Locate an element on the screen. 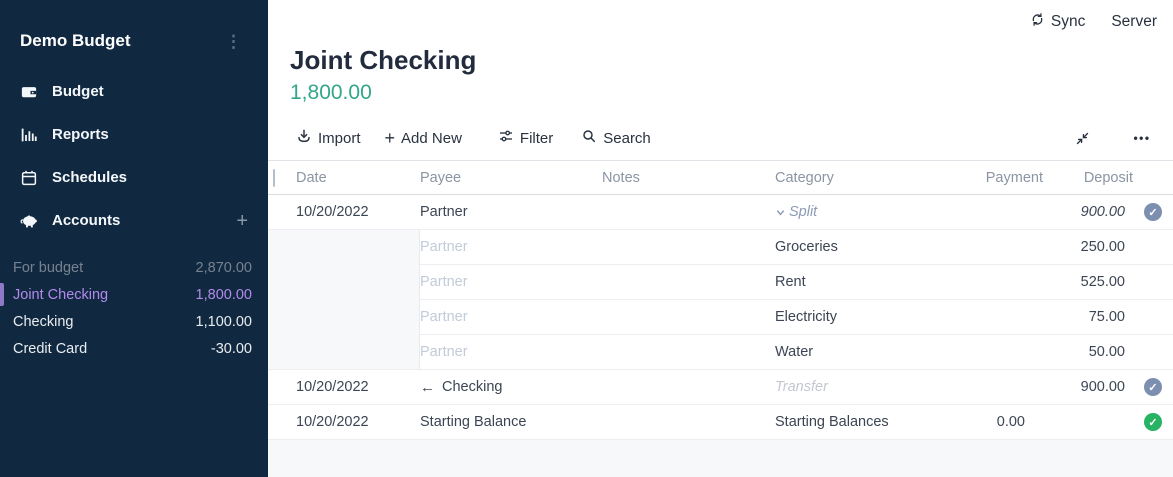 This screenshot has height=477, width=1173. account-balance-total: 1,800.00 is located at coordinates (331, 92).